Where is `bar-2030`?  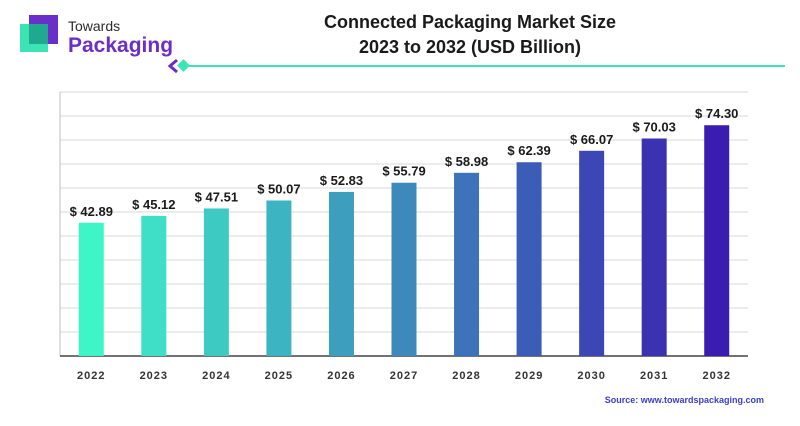
bar-2030 is located at coordinates (592, 253).